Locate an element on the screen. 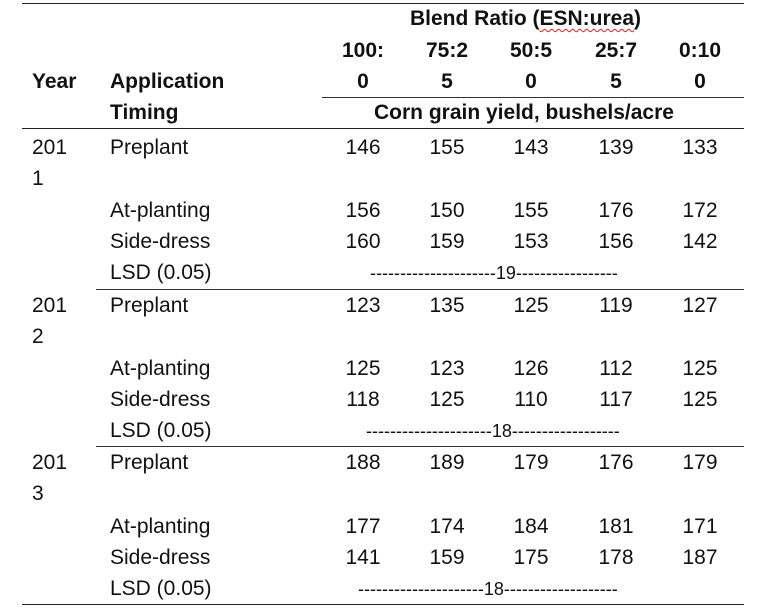 This screenshot has height=609, width=772. ratio-col-2-bottom: 5 is located at coordinates (447, 81).